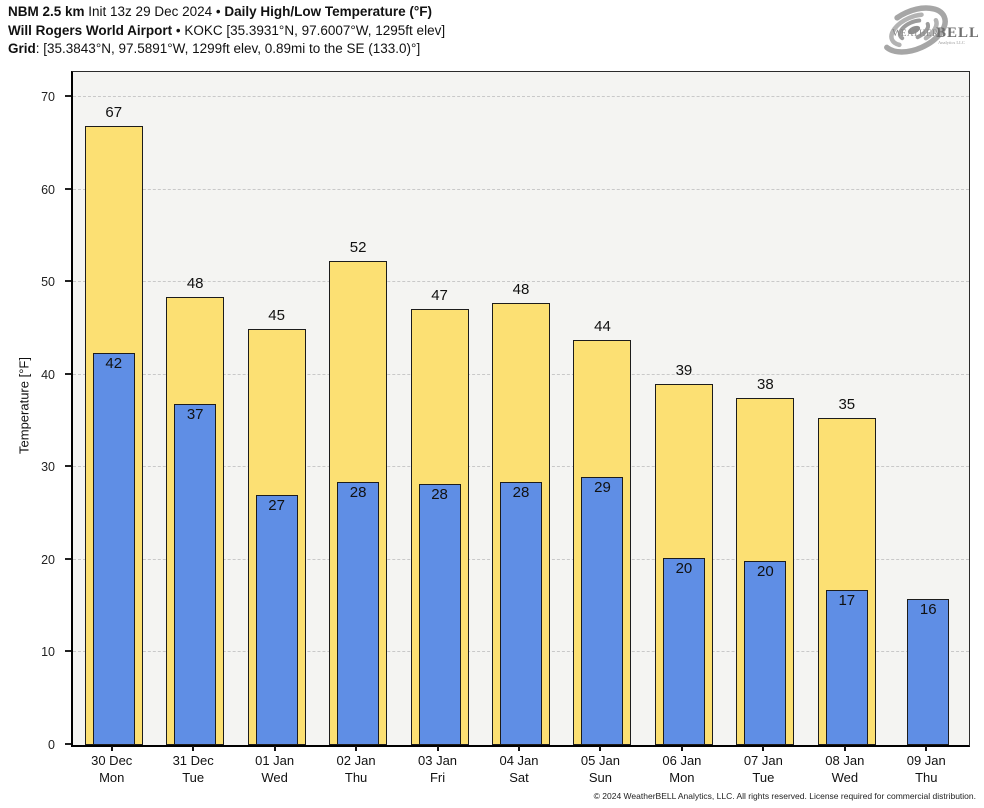 This screenshot has height=808, width=984. What do you see at coordinates (438, 760) in the screenshot?
I see `x-tick-label-date: 03 Jan` at bounding box center [438, 760].